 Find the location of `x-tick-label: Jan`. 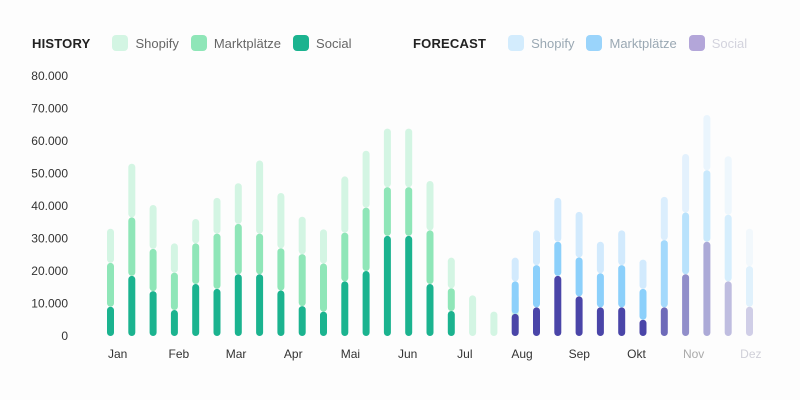

x-tick-label: Jan is located at coordinates (117, 354).